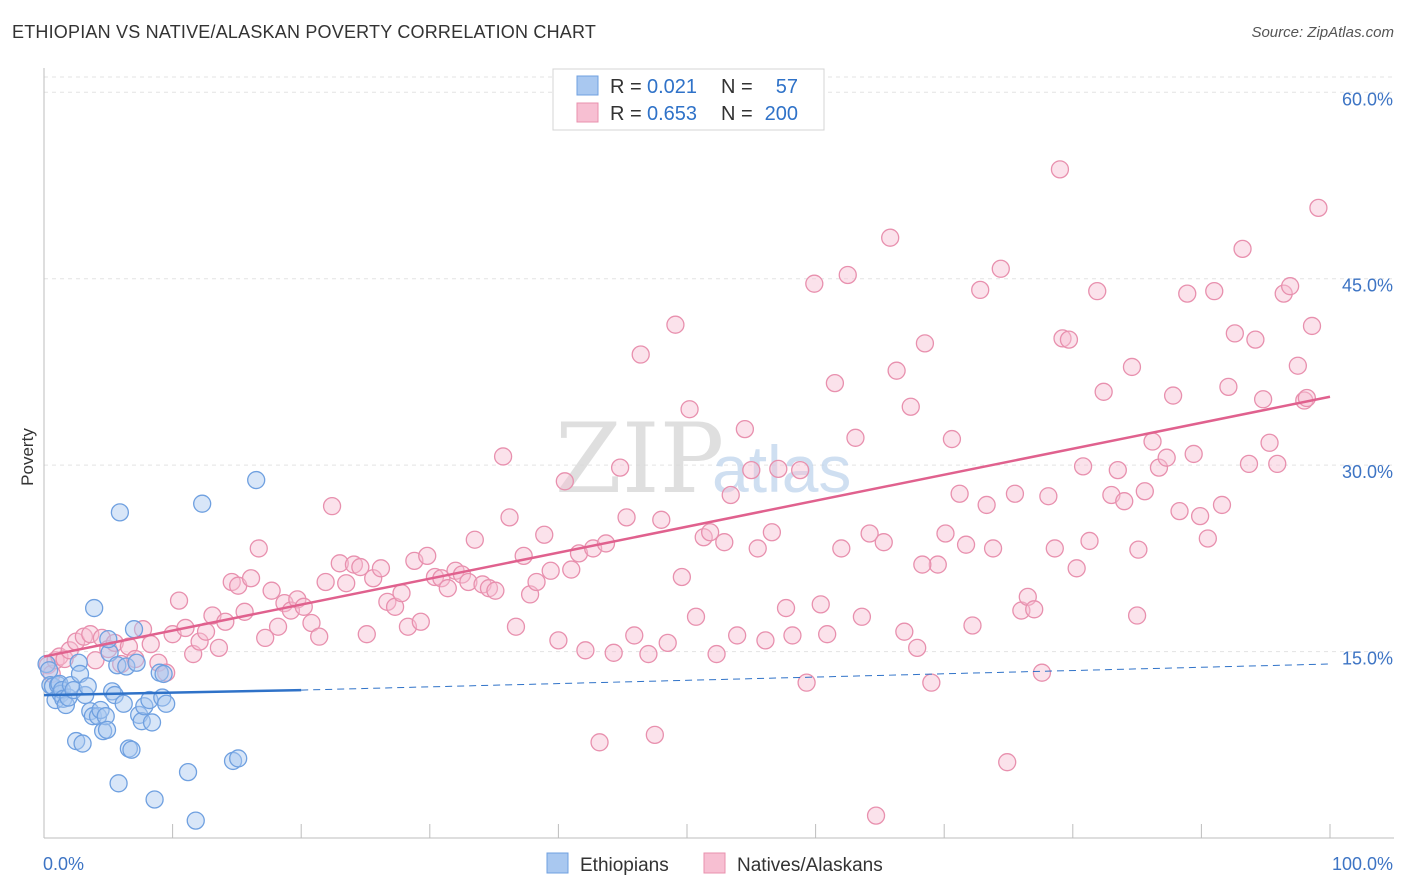  I want to click on legend-natives-swatch, so click(714, 863).